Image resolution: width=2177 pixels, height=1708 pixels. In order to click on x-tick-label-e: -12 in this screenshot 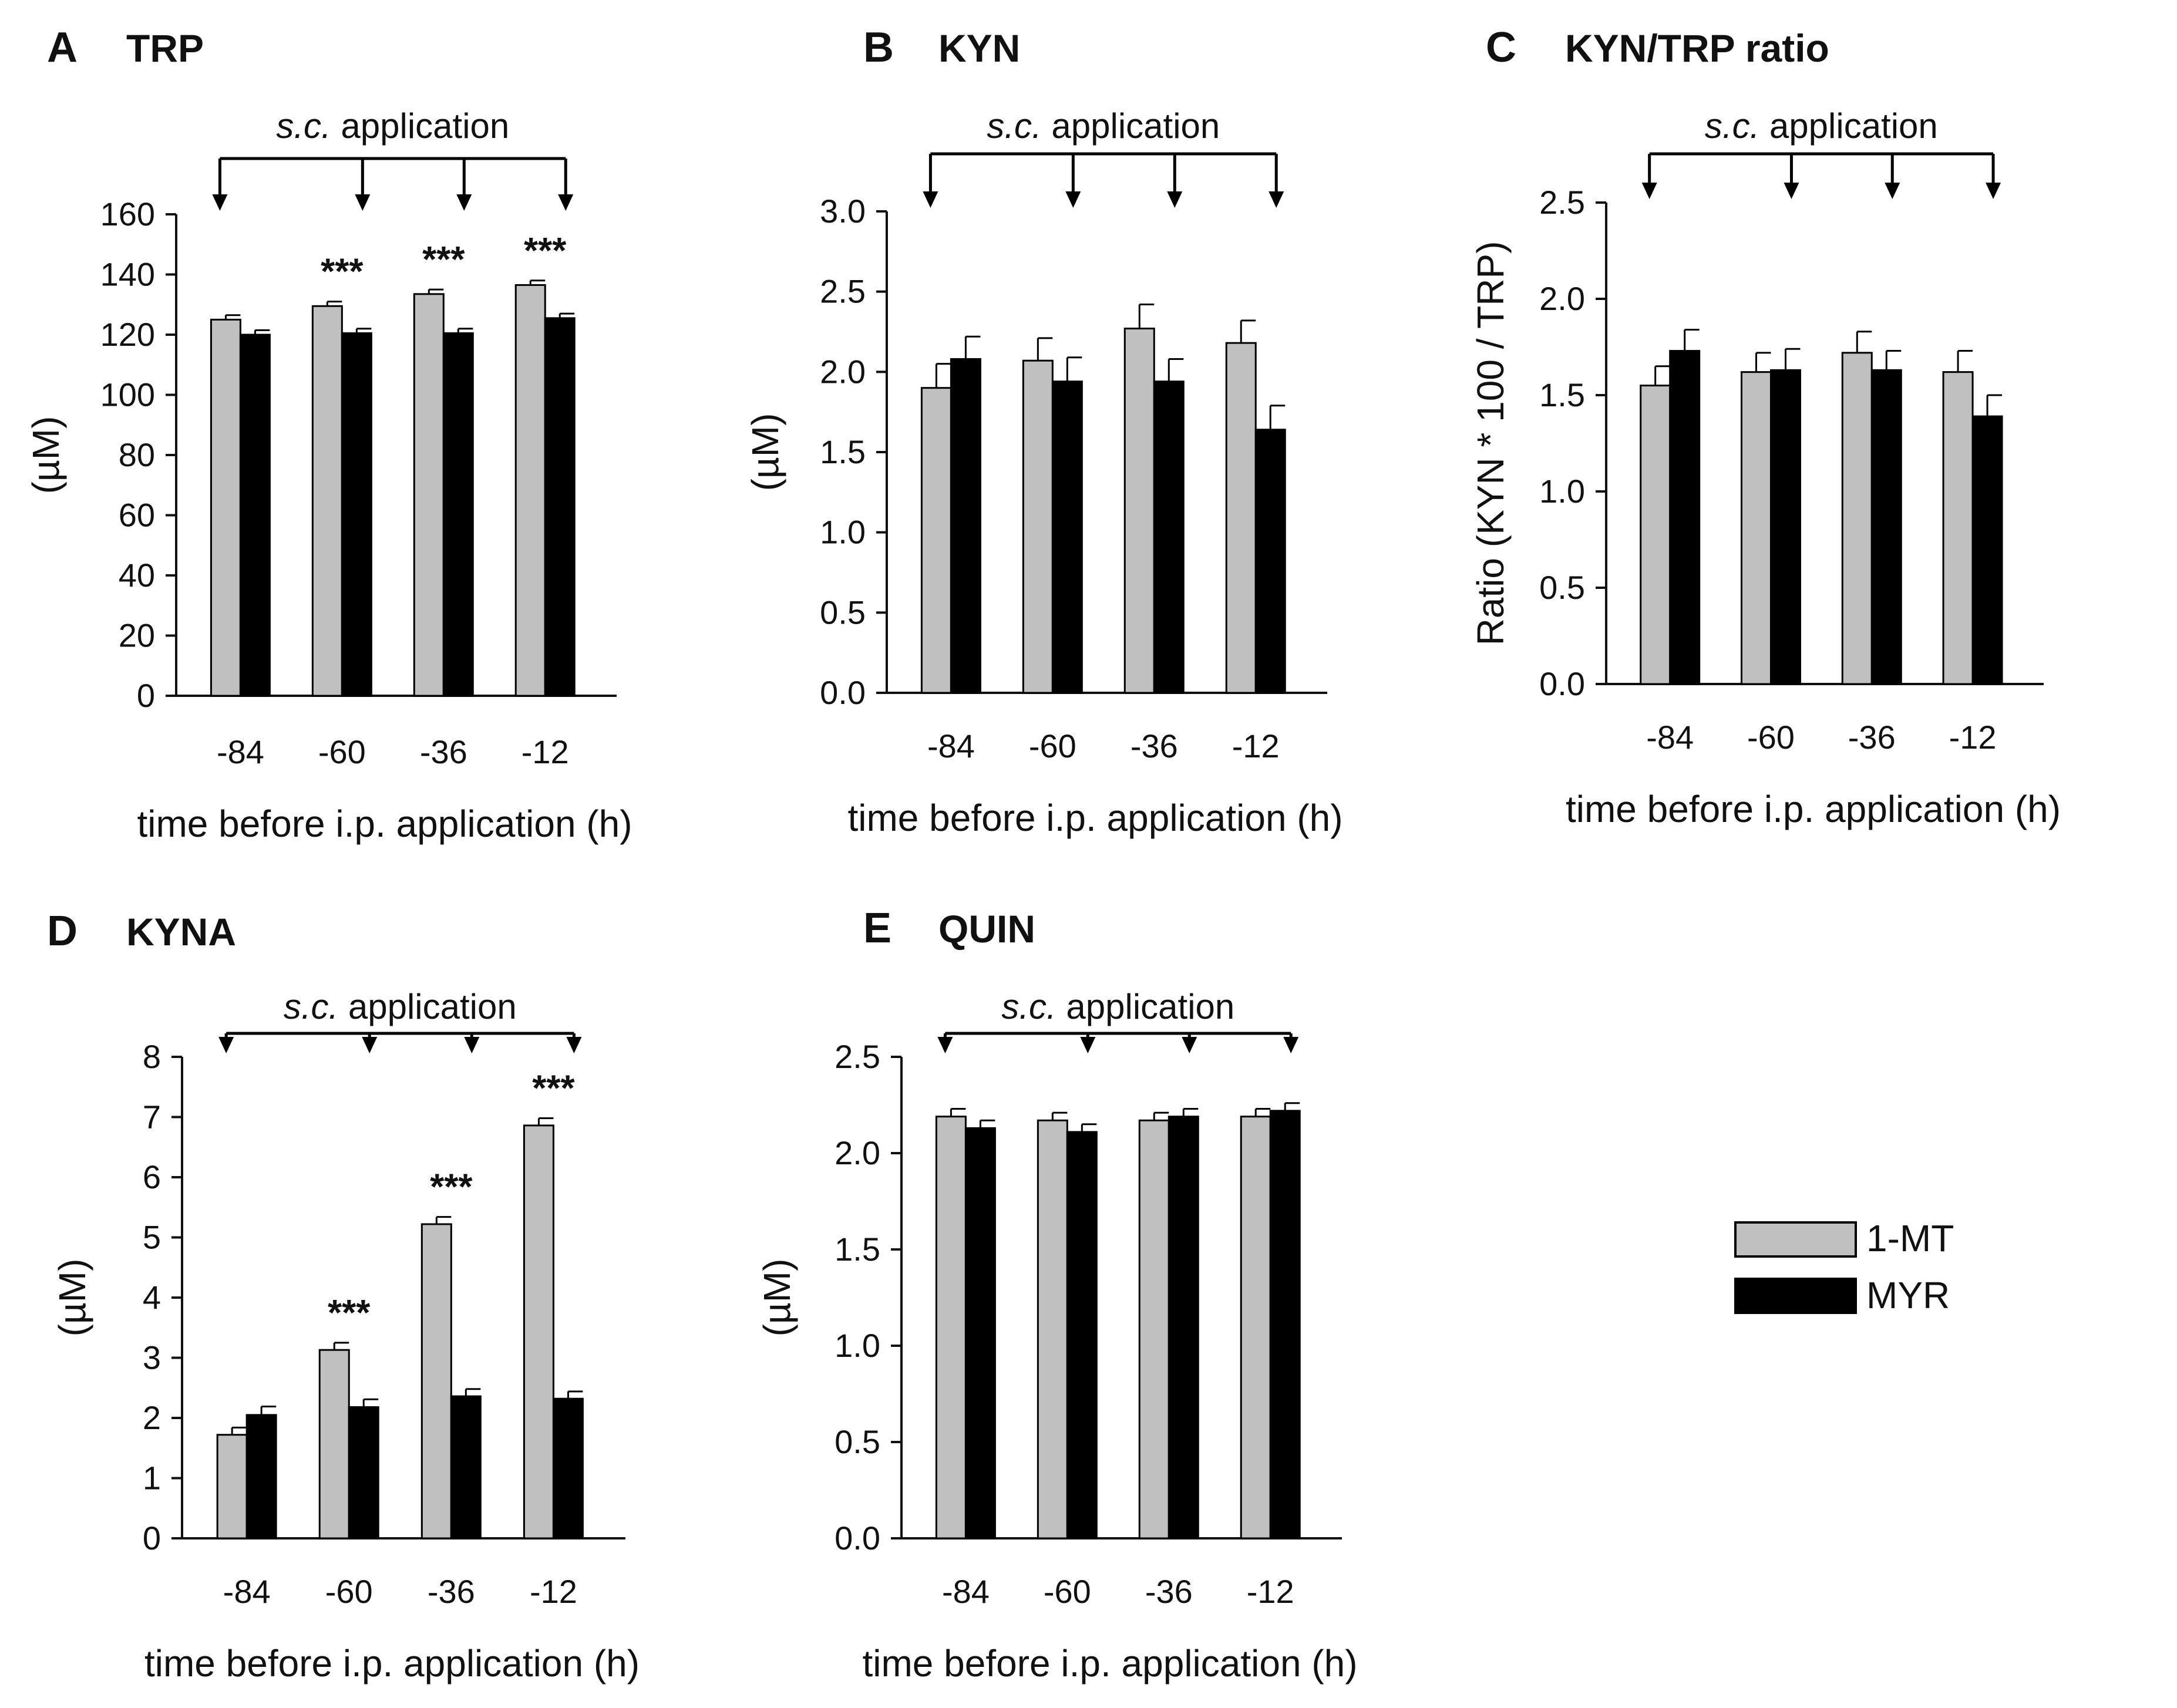, I will do `click(1270, 1591)`.